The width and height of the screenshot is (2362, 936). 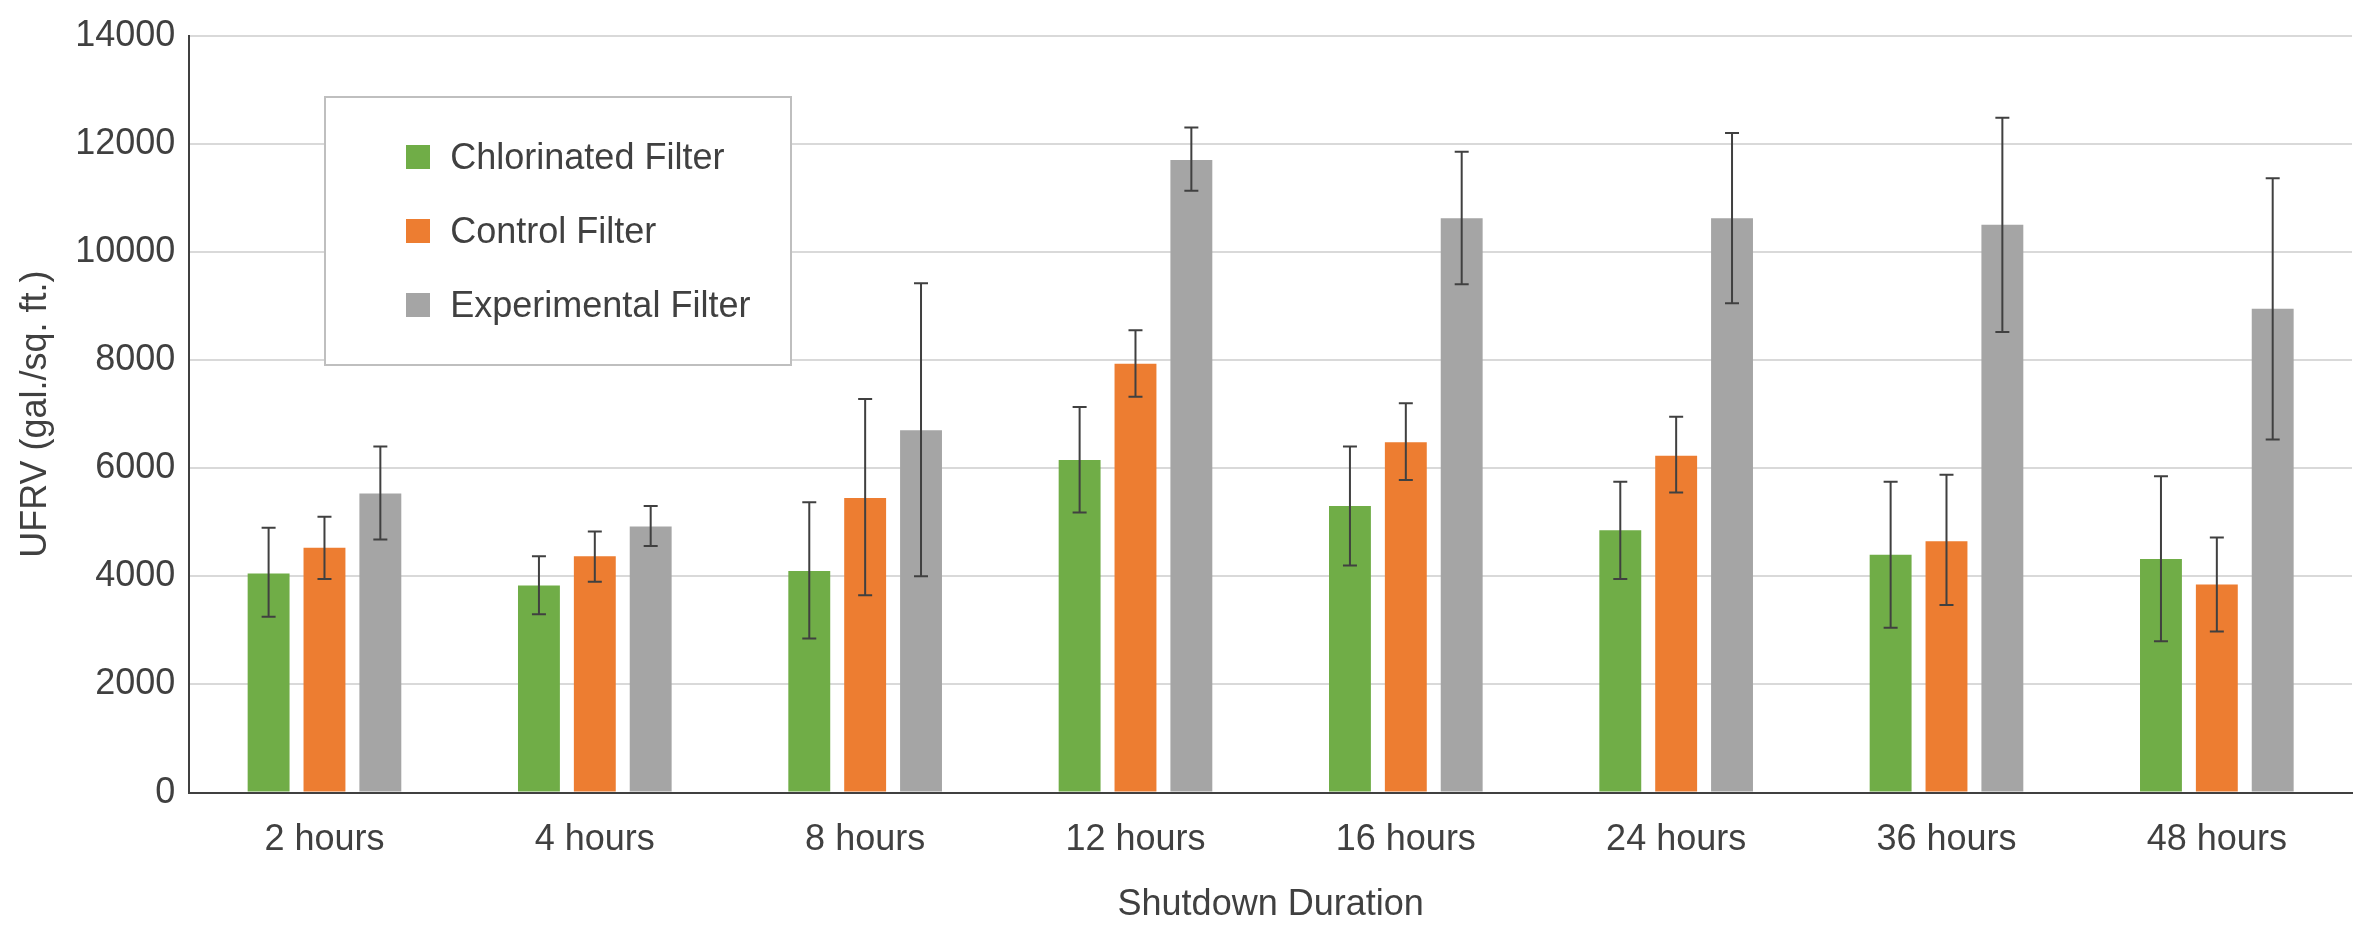 I want to click on y-tick-label: 4000, so click(x=135, y=574).